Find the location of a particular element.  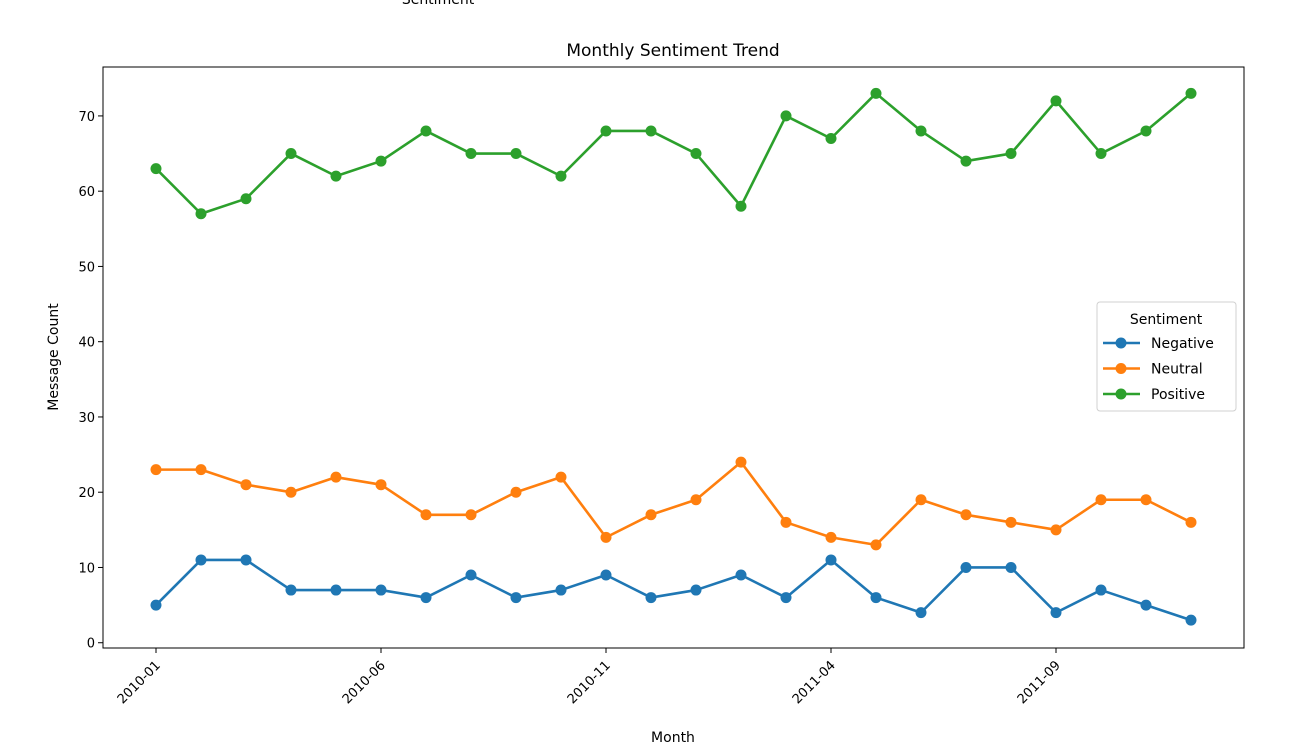

chart-title: Monthly Sentiment Trend is located at coordinates (672, 51).